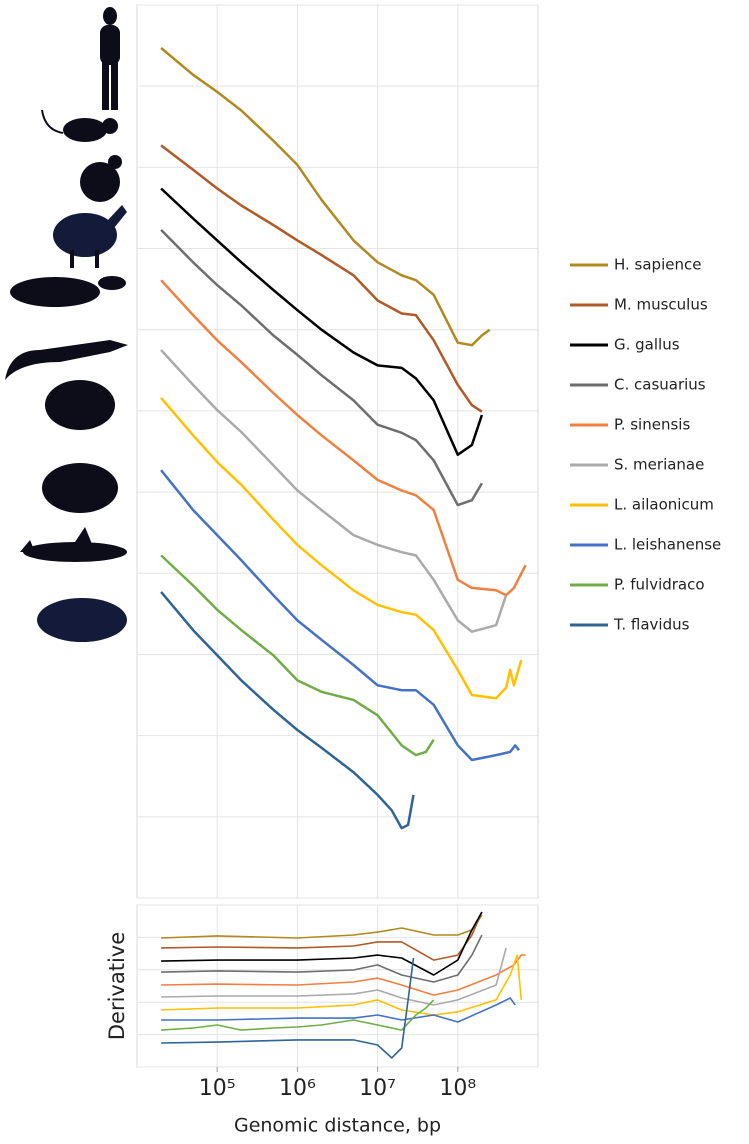 The image size is (749, 1144). What do you see at coordinates (659, 585) in the screenshot?
I see `legend-label: P. fulvidraco` at bounding box center [659, 585].